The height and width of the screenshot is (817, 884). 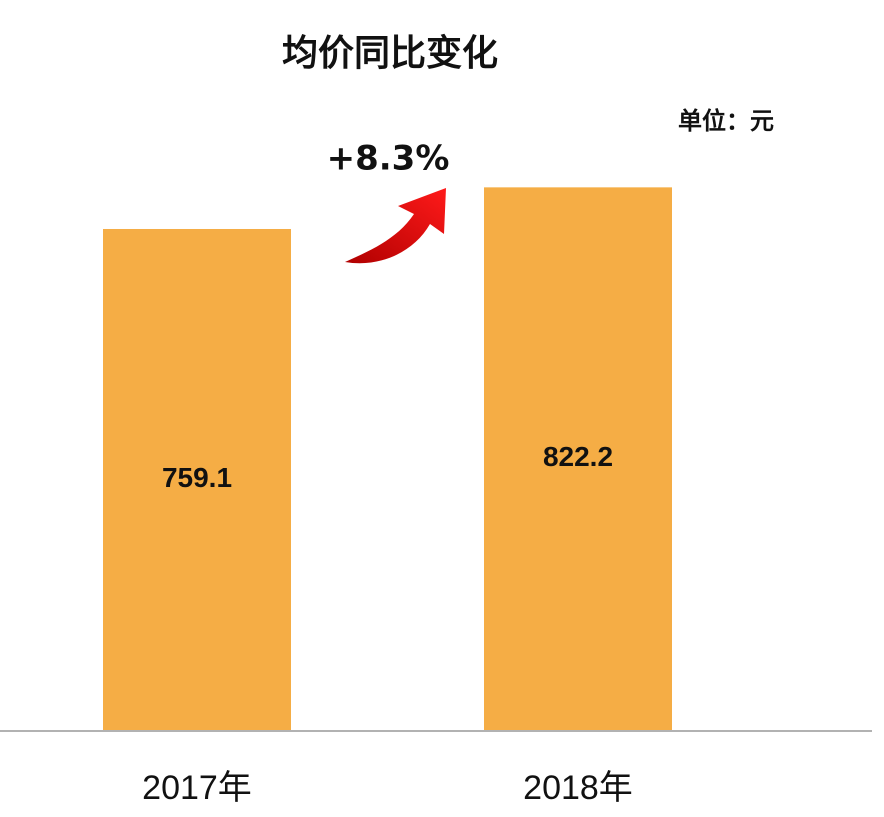 I want to click on value-label: 759.1, so click(x=197, y=477).